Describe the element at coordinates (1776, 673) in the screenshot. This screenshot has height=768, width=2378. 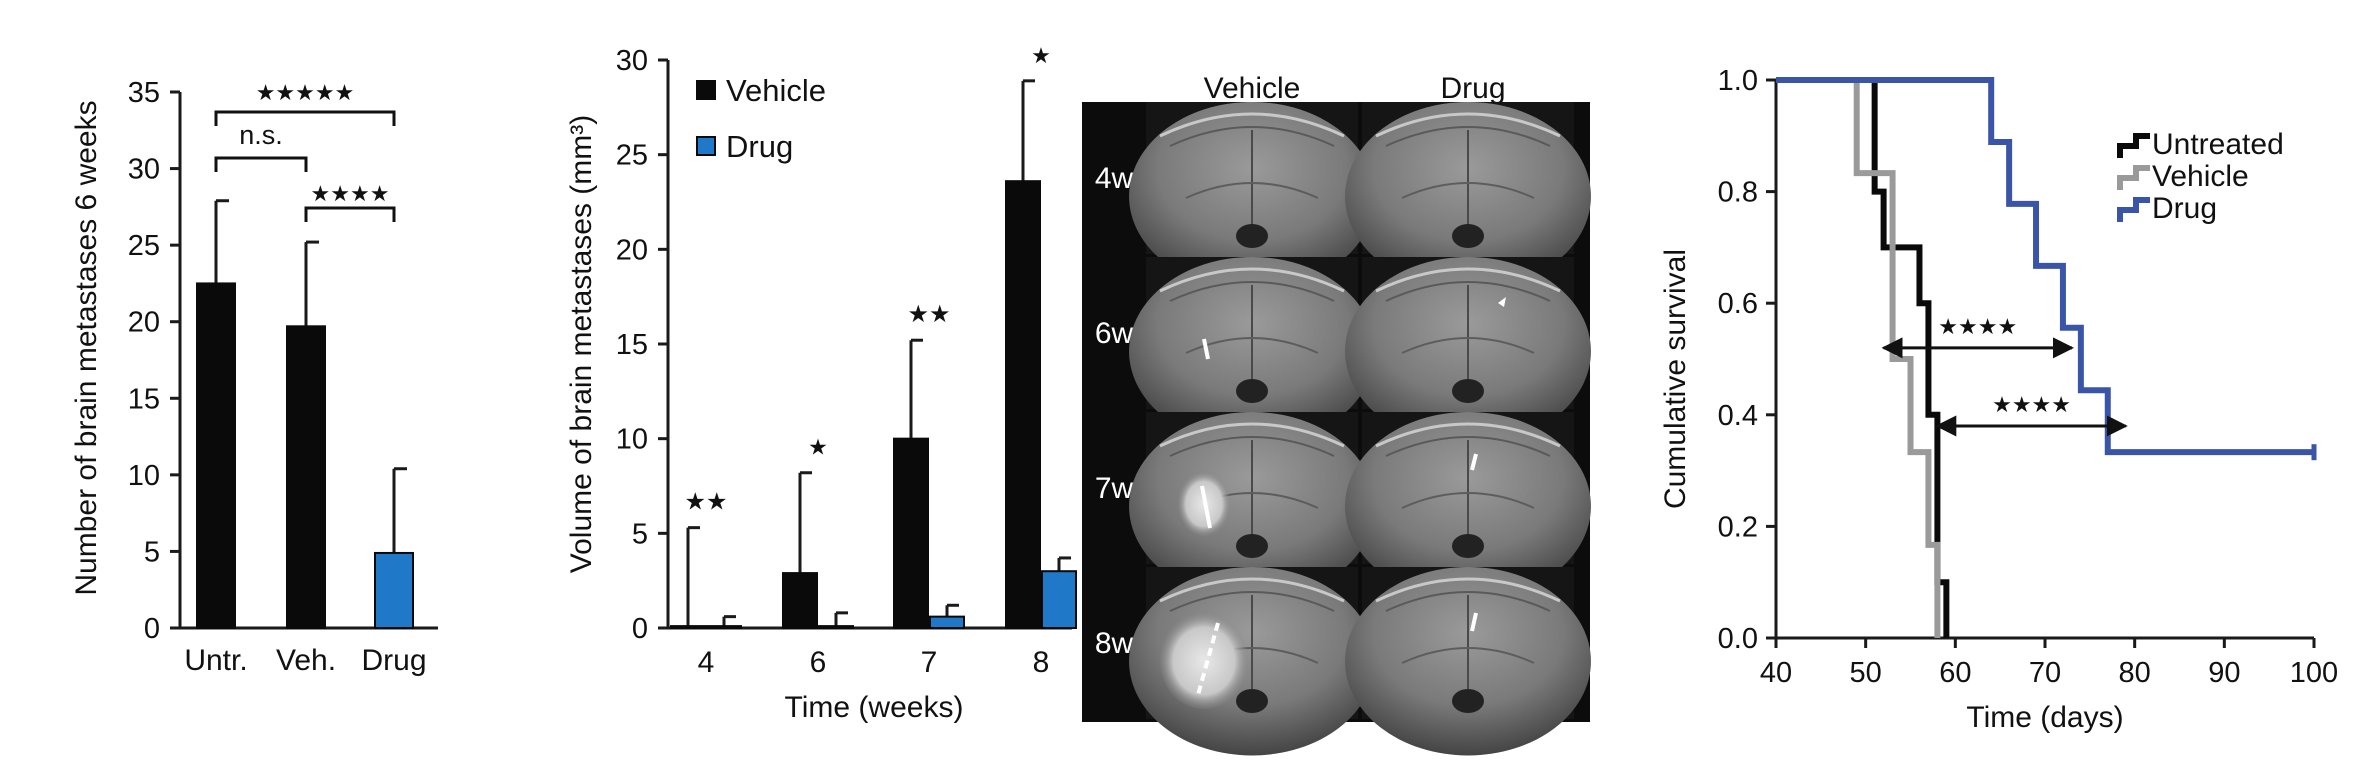
I see `panel-d-x-tick-label: 40` at that location.